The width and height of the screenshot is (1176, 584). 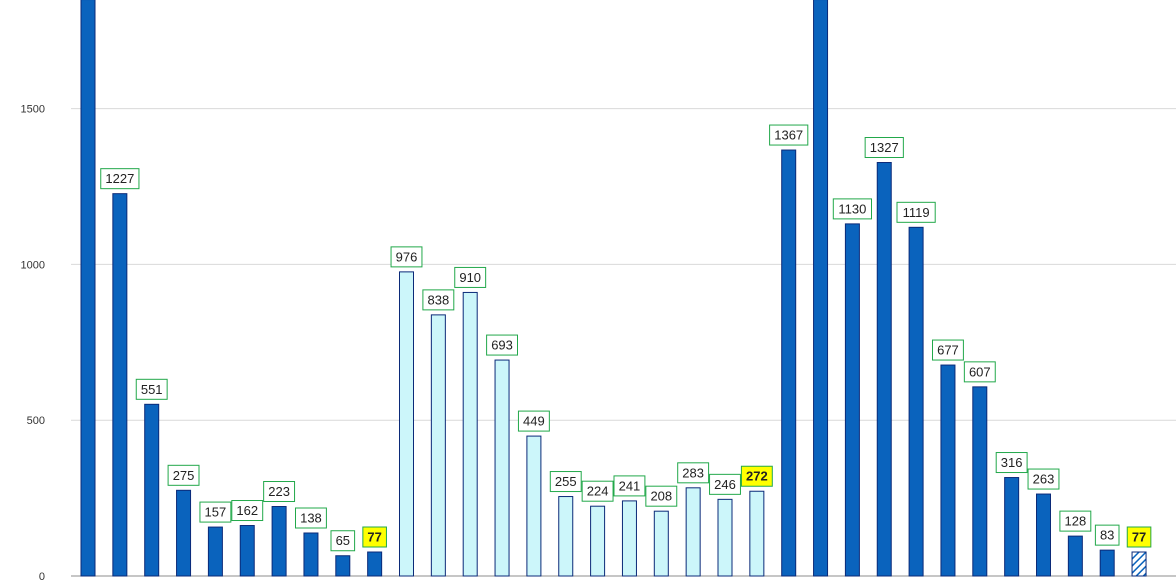 I want to click on data-label: 976, so click(x=407, y=256).